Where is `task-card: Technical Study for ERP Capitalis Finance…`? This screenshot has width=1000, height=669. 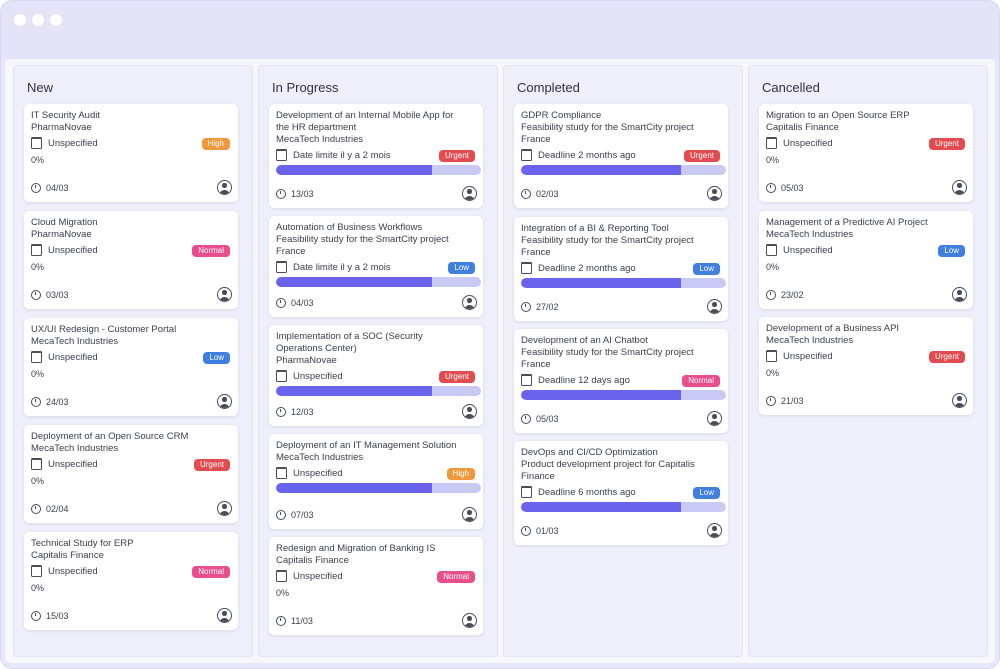 task-card: Technical Study for ERP Capitalis Finance… is located at coordinates (131, 581).